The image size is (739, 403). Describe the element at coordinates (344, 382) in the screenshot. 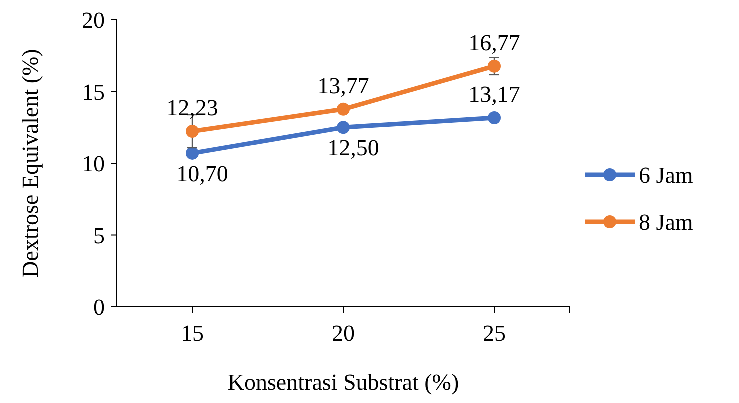

I see `x-axis-title: Konsentrasi Substrat (%)` at that location.